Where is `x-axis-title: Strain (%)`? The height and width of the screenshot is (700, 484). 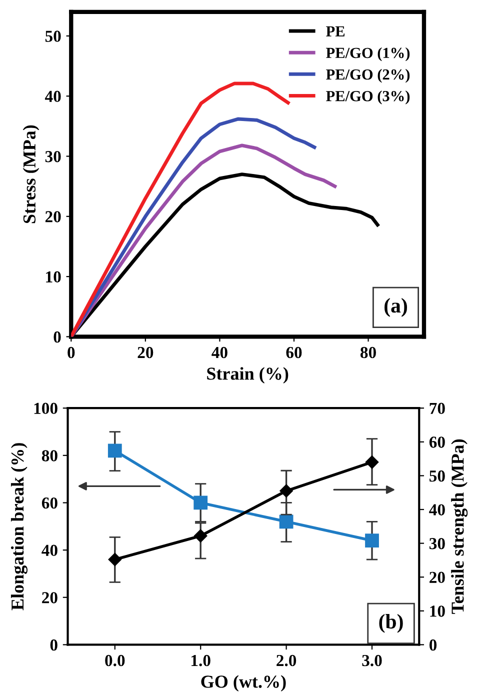 x-axis-title: Strain (%) is located at coordinates (247, 375).